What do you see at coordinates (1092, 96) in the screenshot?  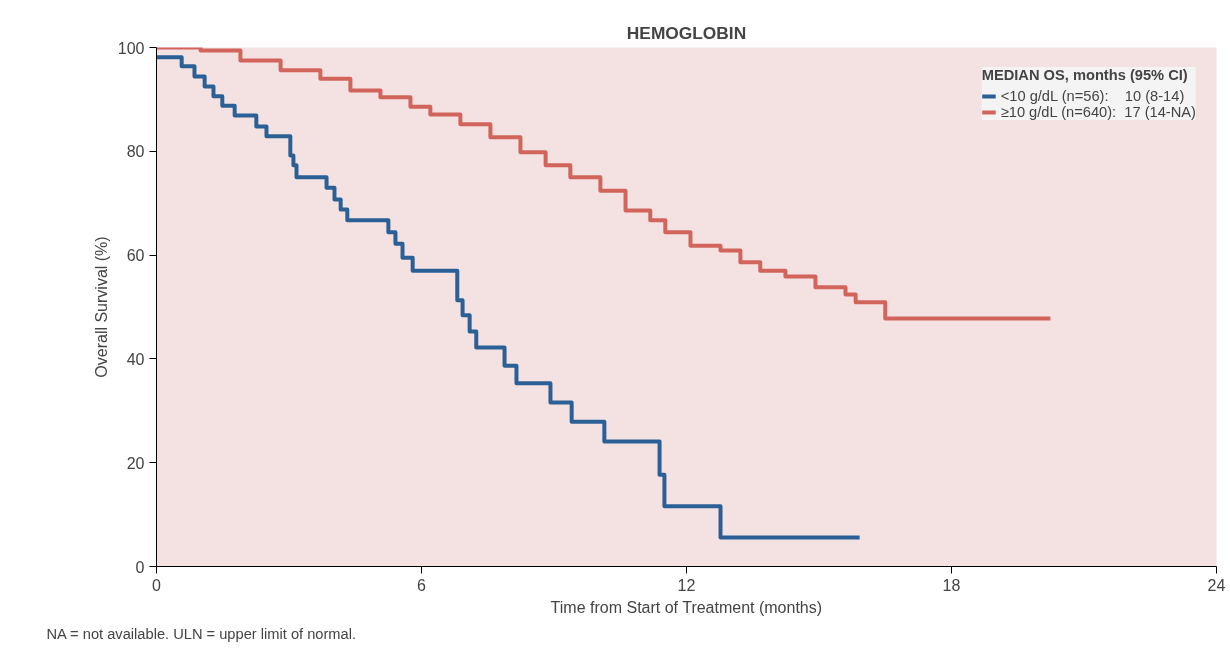 I see `legend-label: <10 g/dL (n=56): 10 (8-14)` at bounding box center [1092, 96].